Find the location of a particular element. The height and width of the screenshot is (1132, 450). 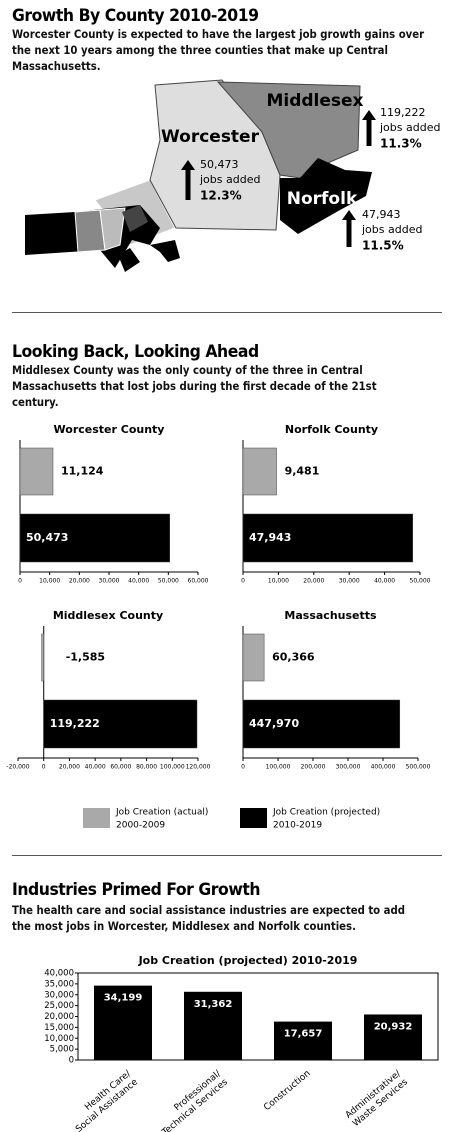

percent: 11.3% is located at coordinates (401, 144).